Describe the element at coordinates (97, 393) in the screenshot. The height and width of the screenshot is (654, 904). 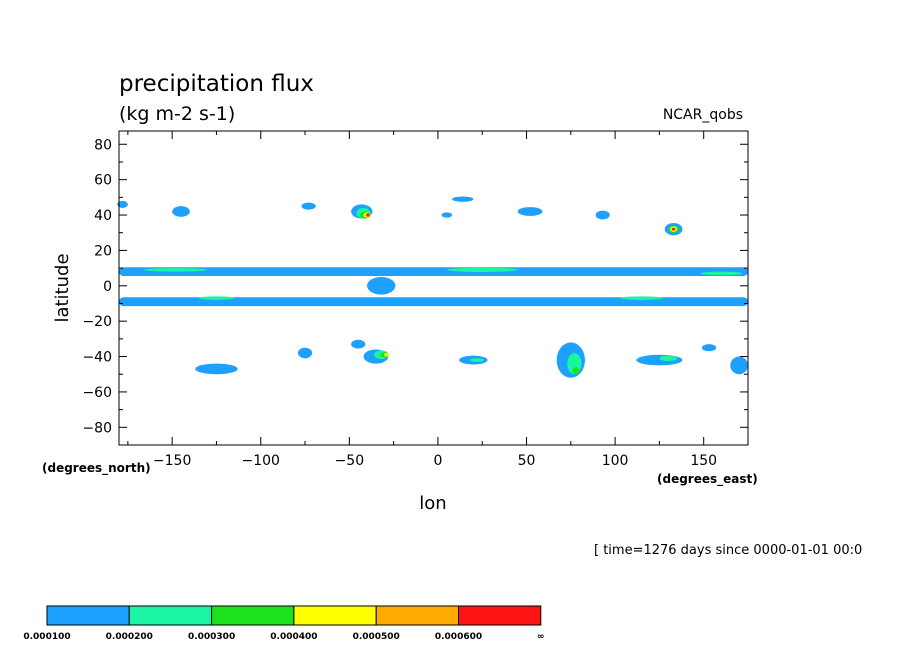
I see `y-tick-label: −60` at that location.